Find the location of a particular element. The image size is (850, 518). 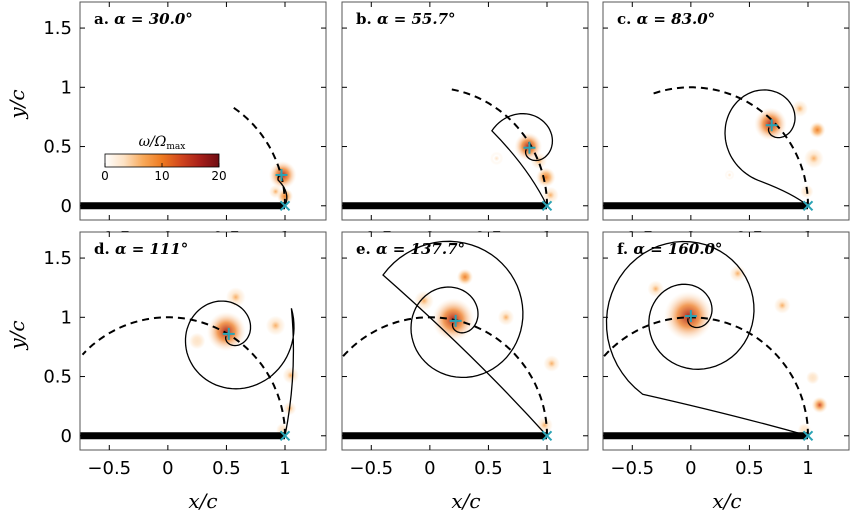

panel-alpha: α = 55.7° is located at coordinates (416, 19).